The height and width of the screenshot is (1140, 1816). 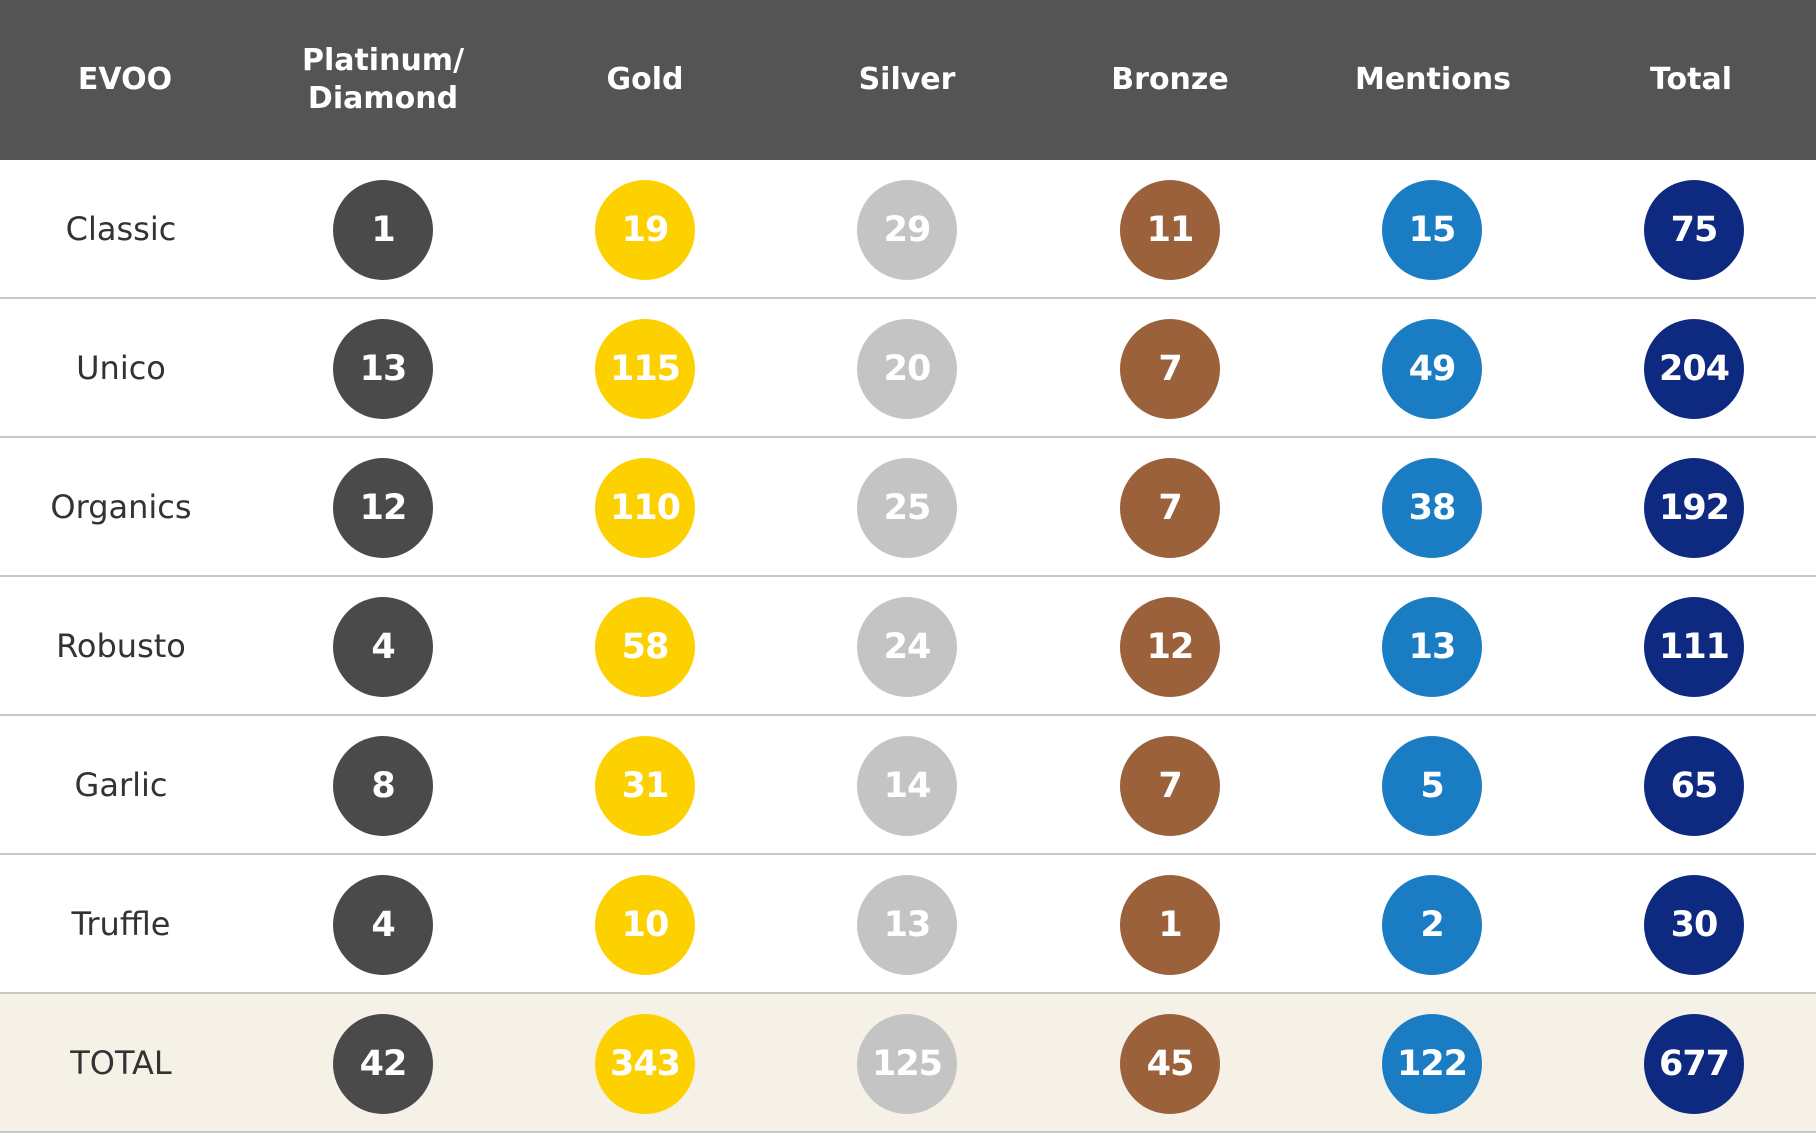 I want to click on silver-count-badge: 29, so click(x=907, y=230).